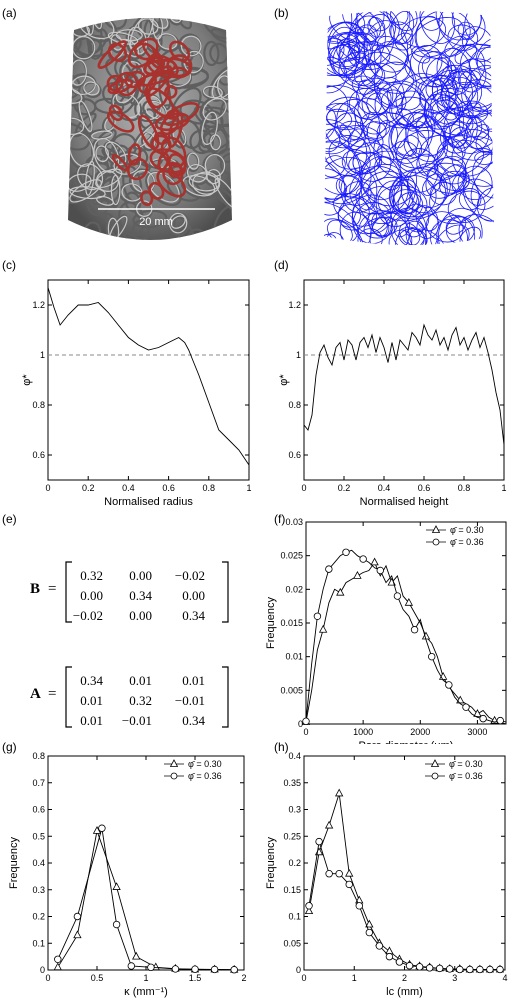  What do you see at coordinates (454, 978) in the screenshot?
I see `x-tick-label: 3` at bounding box center [454, 978].